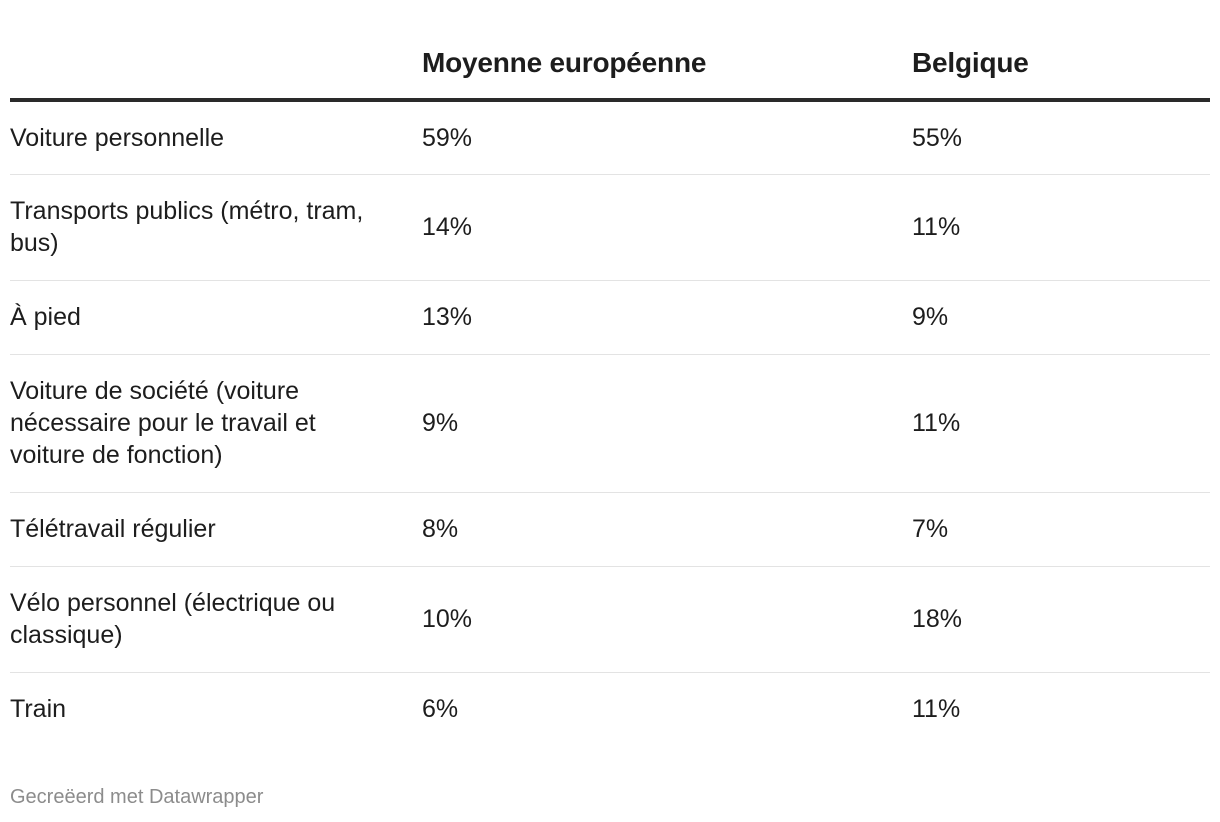  Describe the element at coordinates (667, 65) in the screenshot. I see `header-european-average: Moyenne européenne` at that location.